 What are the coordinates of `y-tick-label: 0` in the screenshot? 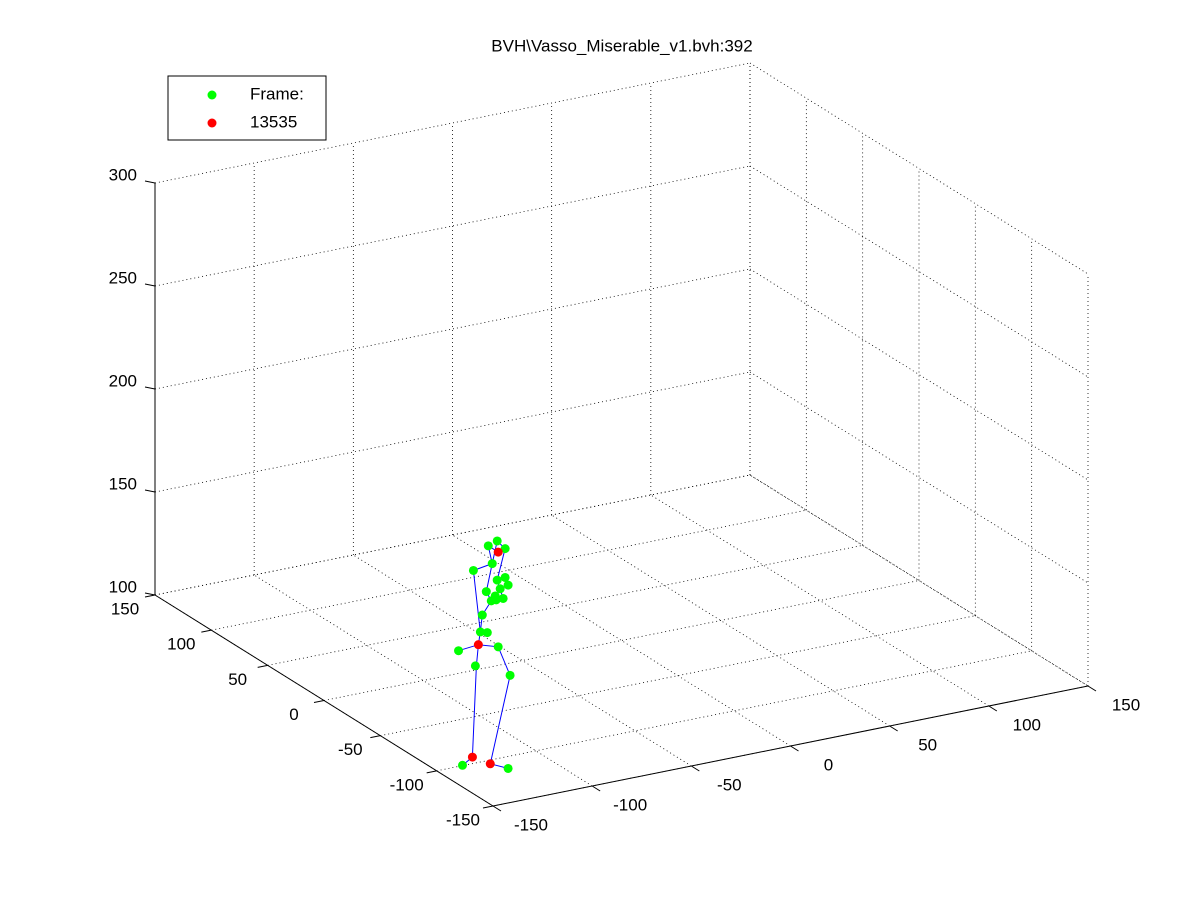 It's located at (293, 714).